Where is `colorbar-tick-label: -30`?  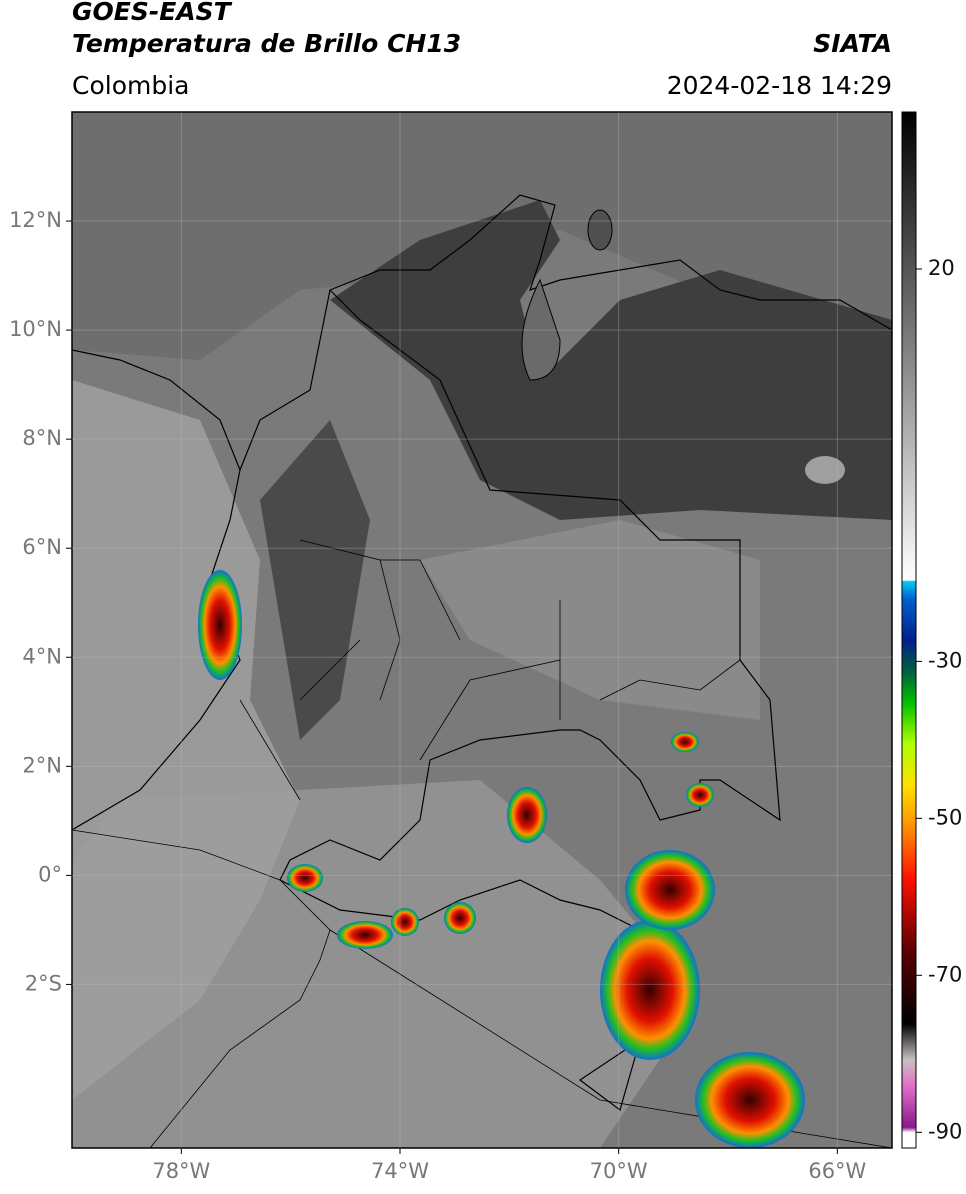
colorbar-tick-label: -30 is located at coordinates (945, 660).